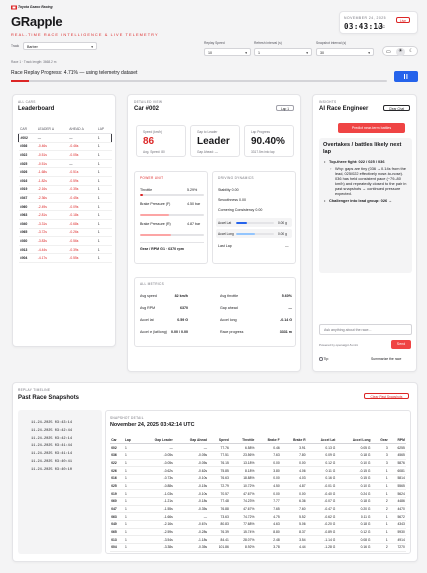 This screenshot has height=573, width=427. I want to click on brake-f-bar-fill, so click(154, 215).